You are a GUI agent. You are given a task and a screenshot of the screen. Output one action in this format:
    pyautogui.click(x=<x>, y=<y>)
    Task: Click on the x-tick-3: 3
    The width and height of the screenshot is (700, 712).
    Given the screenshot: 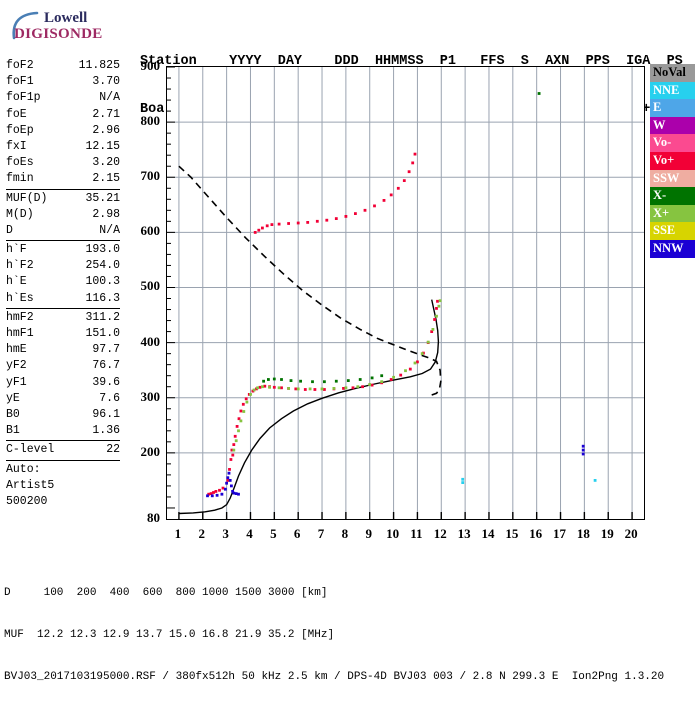 What is the action you would take?
    pyautogui.click(x=225, y=533)
    